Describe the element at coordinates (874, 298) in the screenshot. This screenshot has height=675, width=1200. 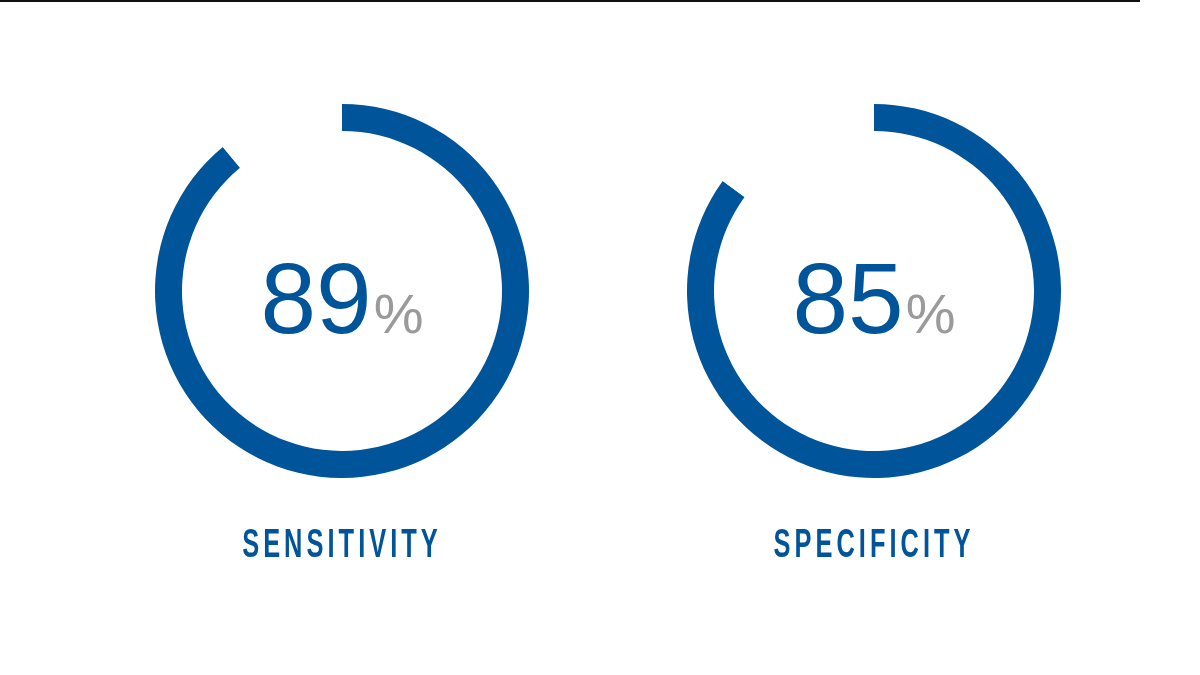
I see `data-label: 85%` at that location.